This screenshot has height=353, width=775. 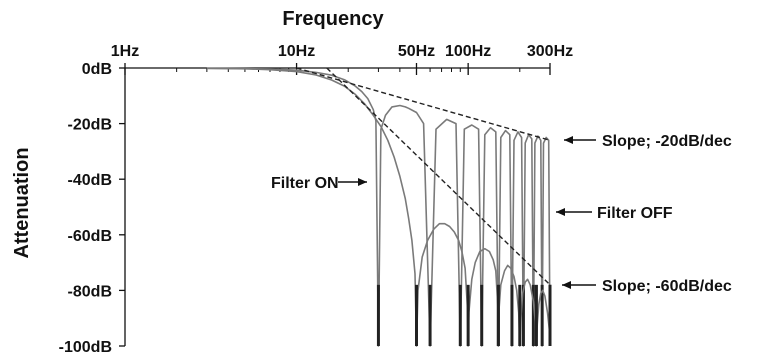 What do you see at coordinates (125, 51) in the screenshot?
I see `x-tick-label: 1Hz` at bounding box center [125, 51].